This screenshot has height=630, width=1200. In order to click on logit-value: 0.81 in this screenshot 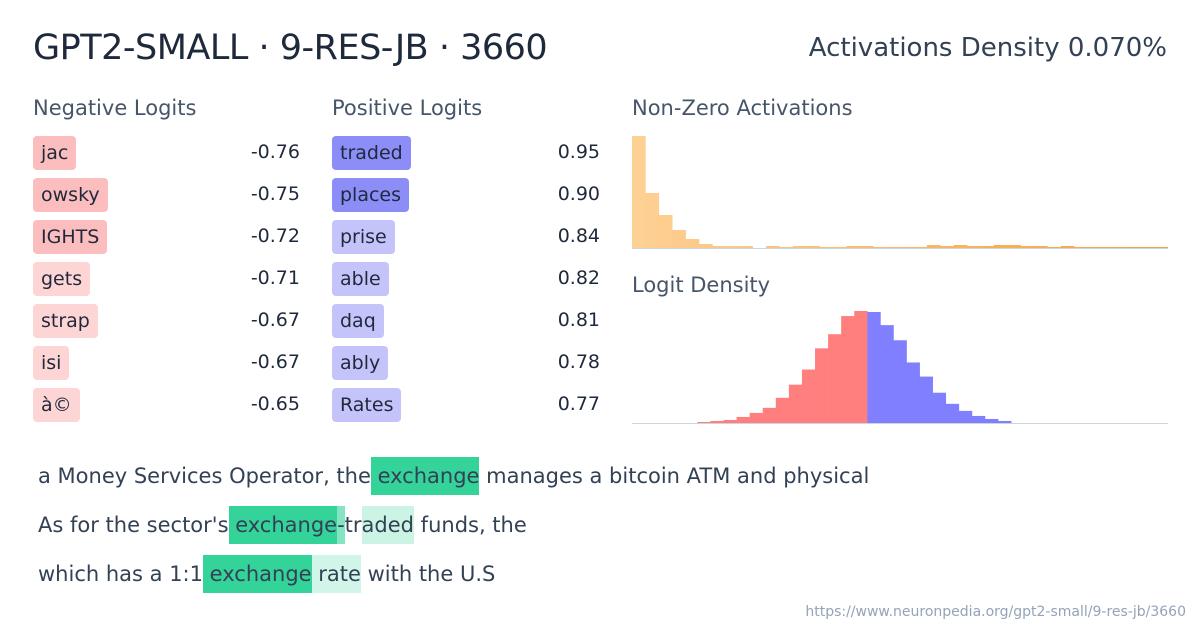, I will do `click(578, 320)`.